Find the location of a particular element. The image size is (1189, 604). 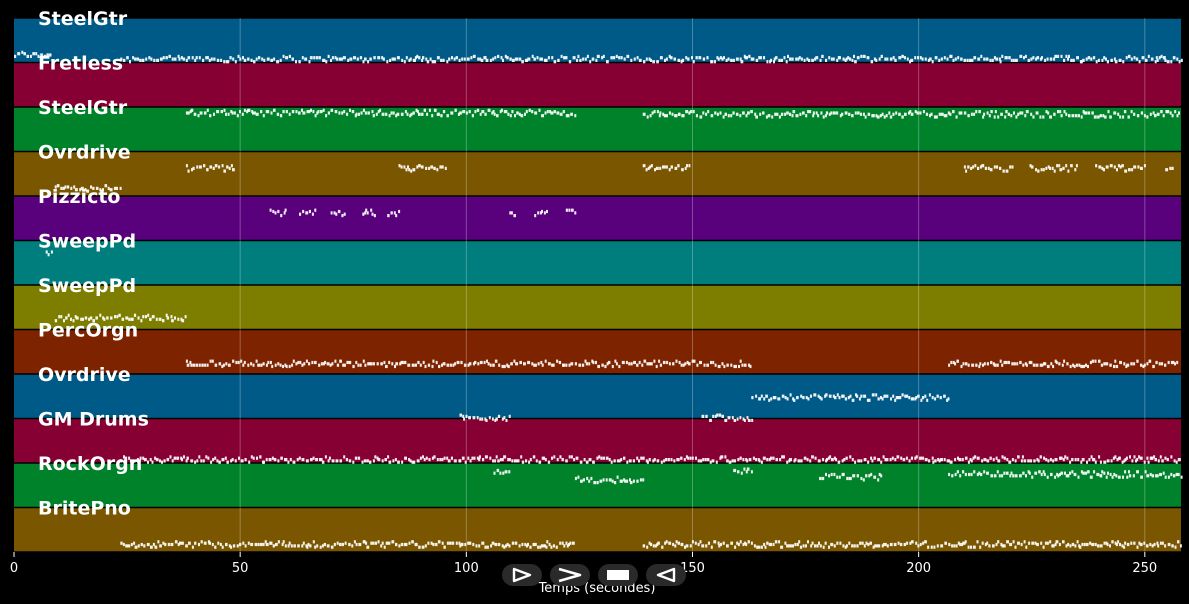

rewind-button is located at coordinates (666, 575).